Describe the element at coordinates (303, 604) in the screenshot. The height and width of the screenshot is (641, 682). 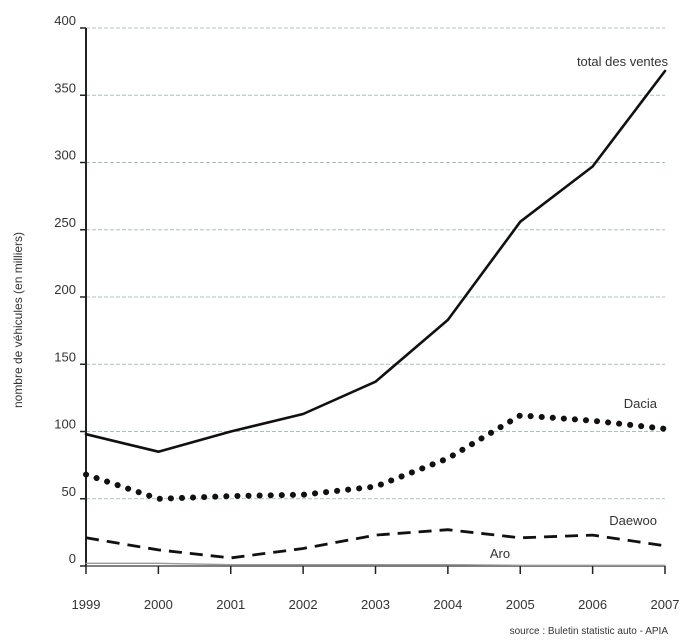
I see `x-tick-label: 2002` at that location.